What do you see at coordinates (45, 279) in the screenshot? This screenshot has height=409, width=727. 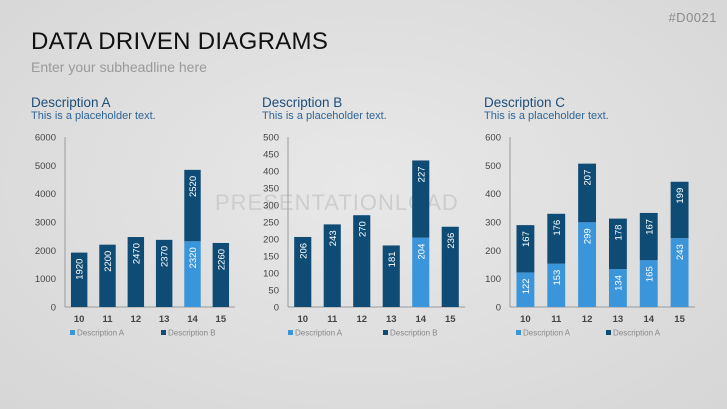 I see `chart-a-ytick-label: 1000` at bounding box center [45, 279].